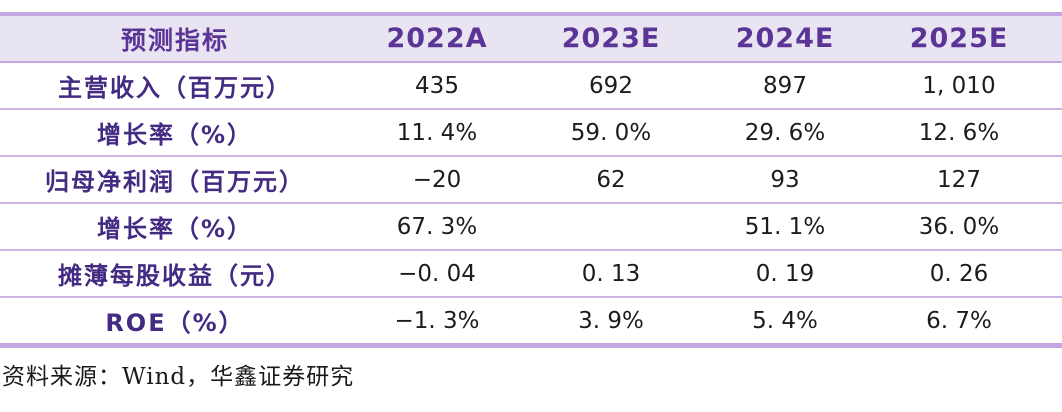 This screenshot has height=412, width=1062. Describe the element at coordinates (437, 85) in the screenshot. I see `cell-value: 435` at that location.